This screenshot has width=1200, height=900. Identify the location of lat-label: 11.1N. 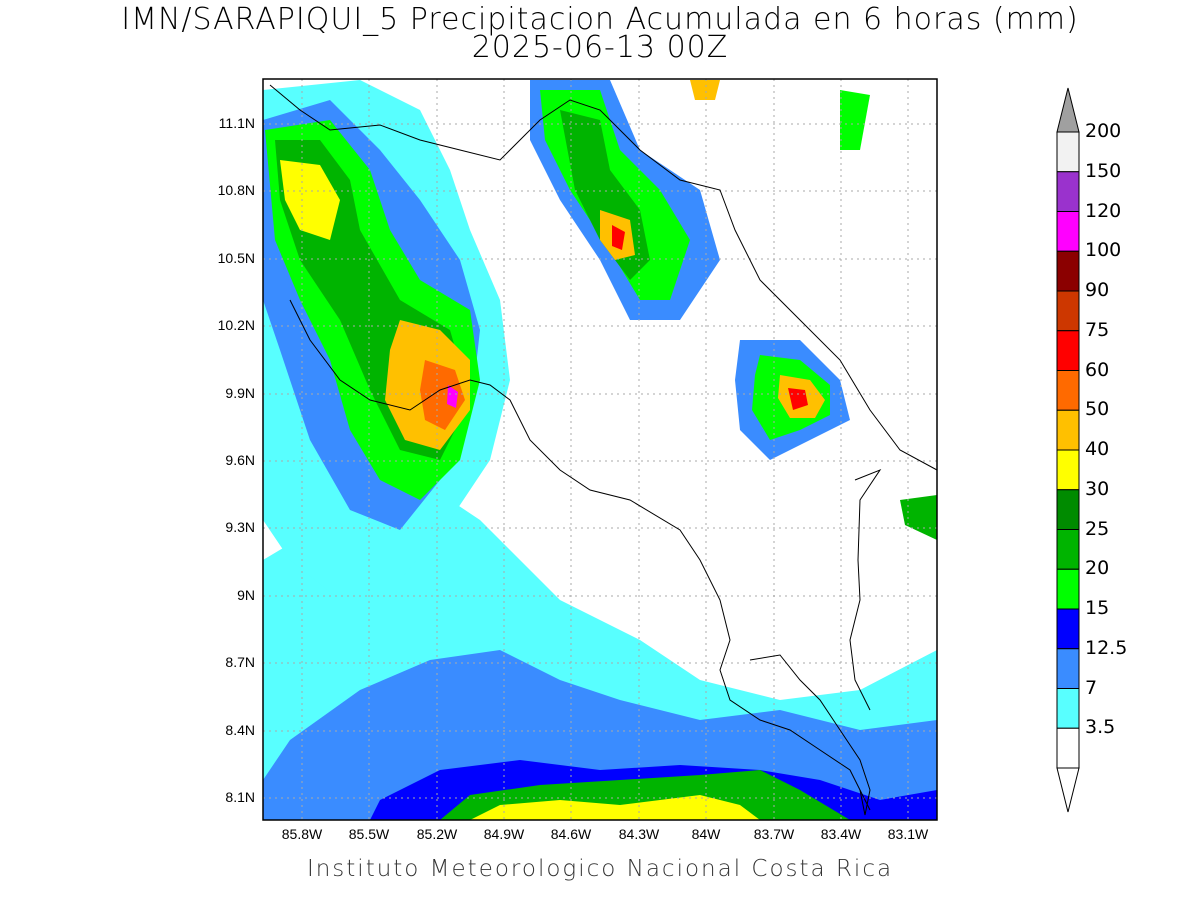
(236, 123).